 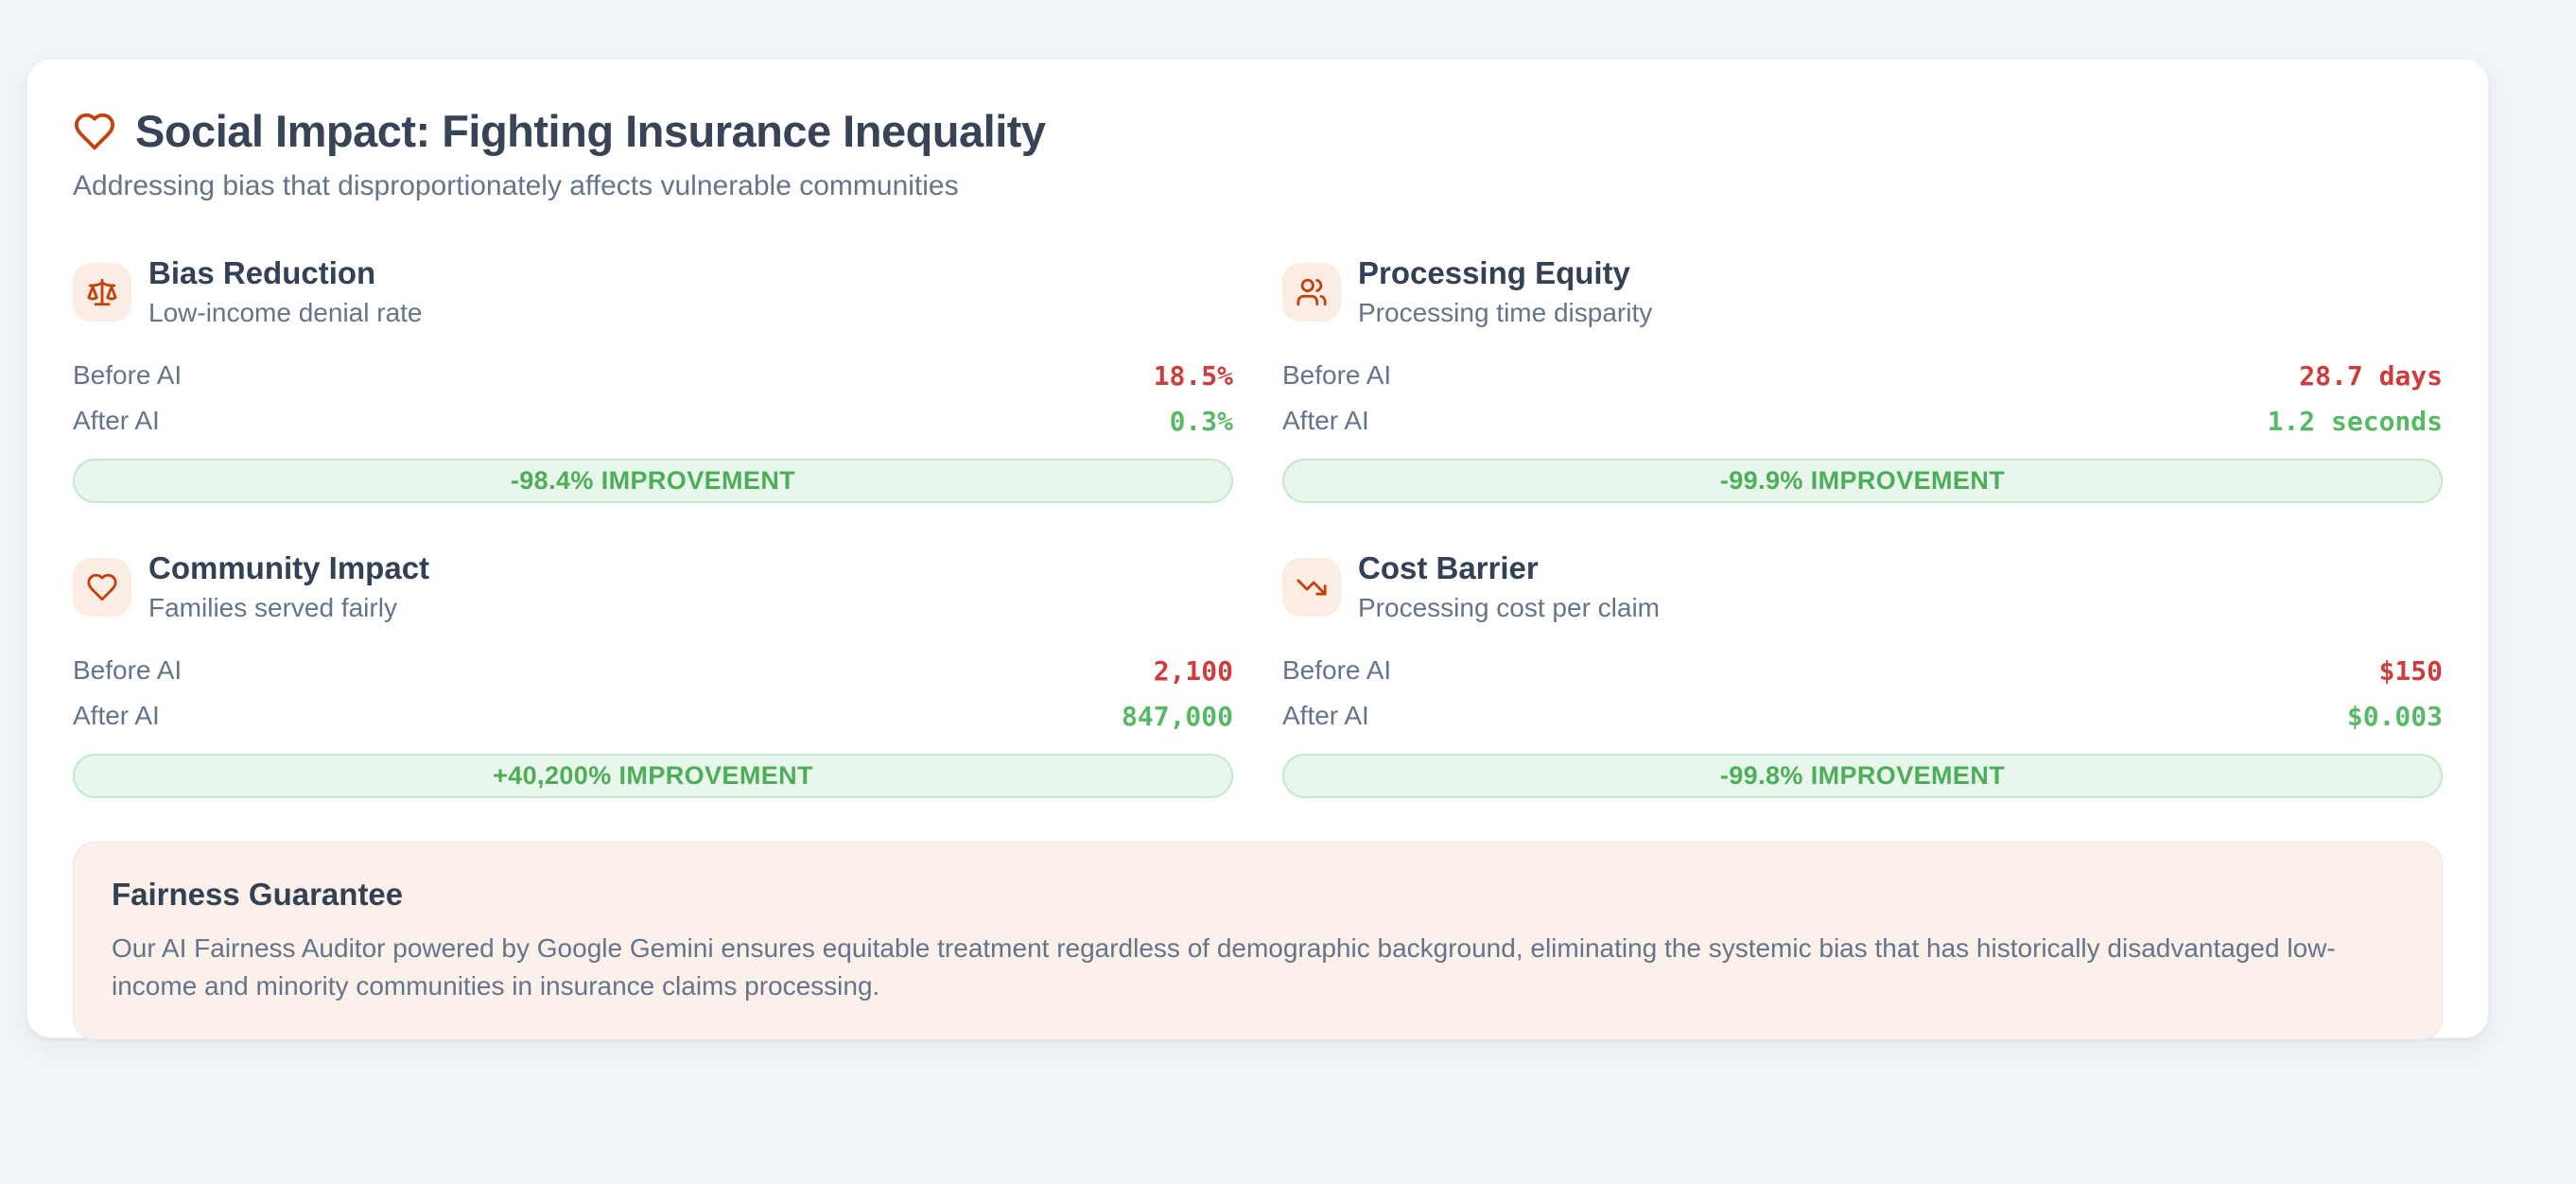 What do you see at coordinates (1509, 607) in the screenshot?
I see `metric-subtitle: Processing cost per claim` at bounding box center [1509, 607].